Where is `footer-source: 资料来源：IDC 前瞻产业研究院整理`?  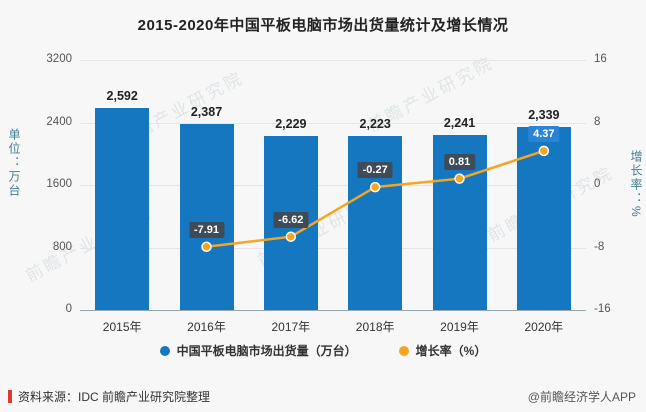
footer-source: 资料来源：IDC 前瞻产业研究院整理 is located at coordinates (105, 396).